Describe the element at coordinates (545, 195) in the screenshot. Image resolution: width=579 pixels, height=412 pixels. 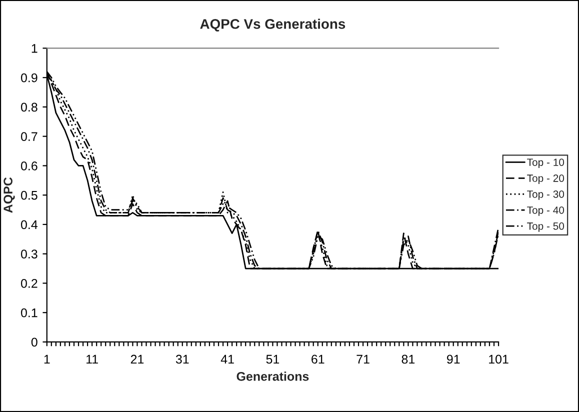
I see `legend-label: Top - 30` at that location.